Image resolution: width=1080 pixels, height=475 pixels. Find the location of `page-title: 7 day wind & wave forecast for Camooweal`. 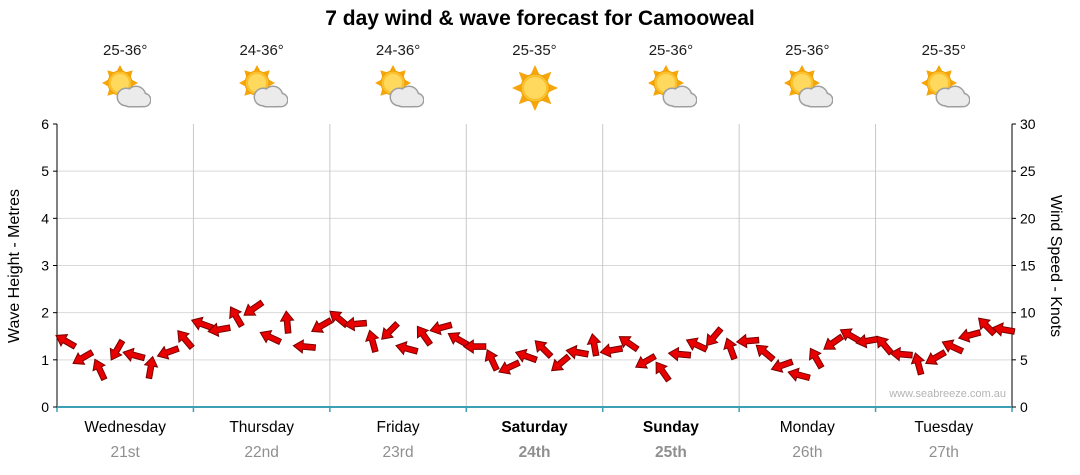

page-title: 7 day wind & wave forecast for Camooweal is located at coordinates (540, 18).